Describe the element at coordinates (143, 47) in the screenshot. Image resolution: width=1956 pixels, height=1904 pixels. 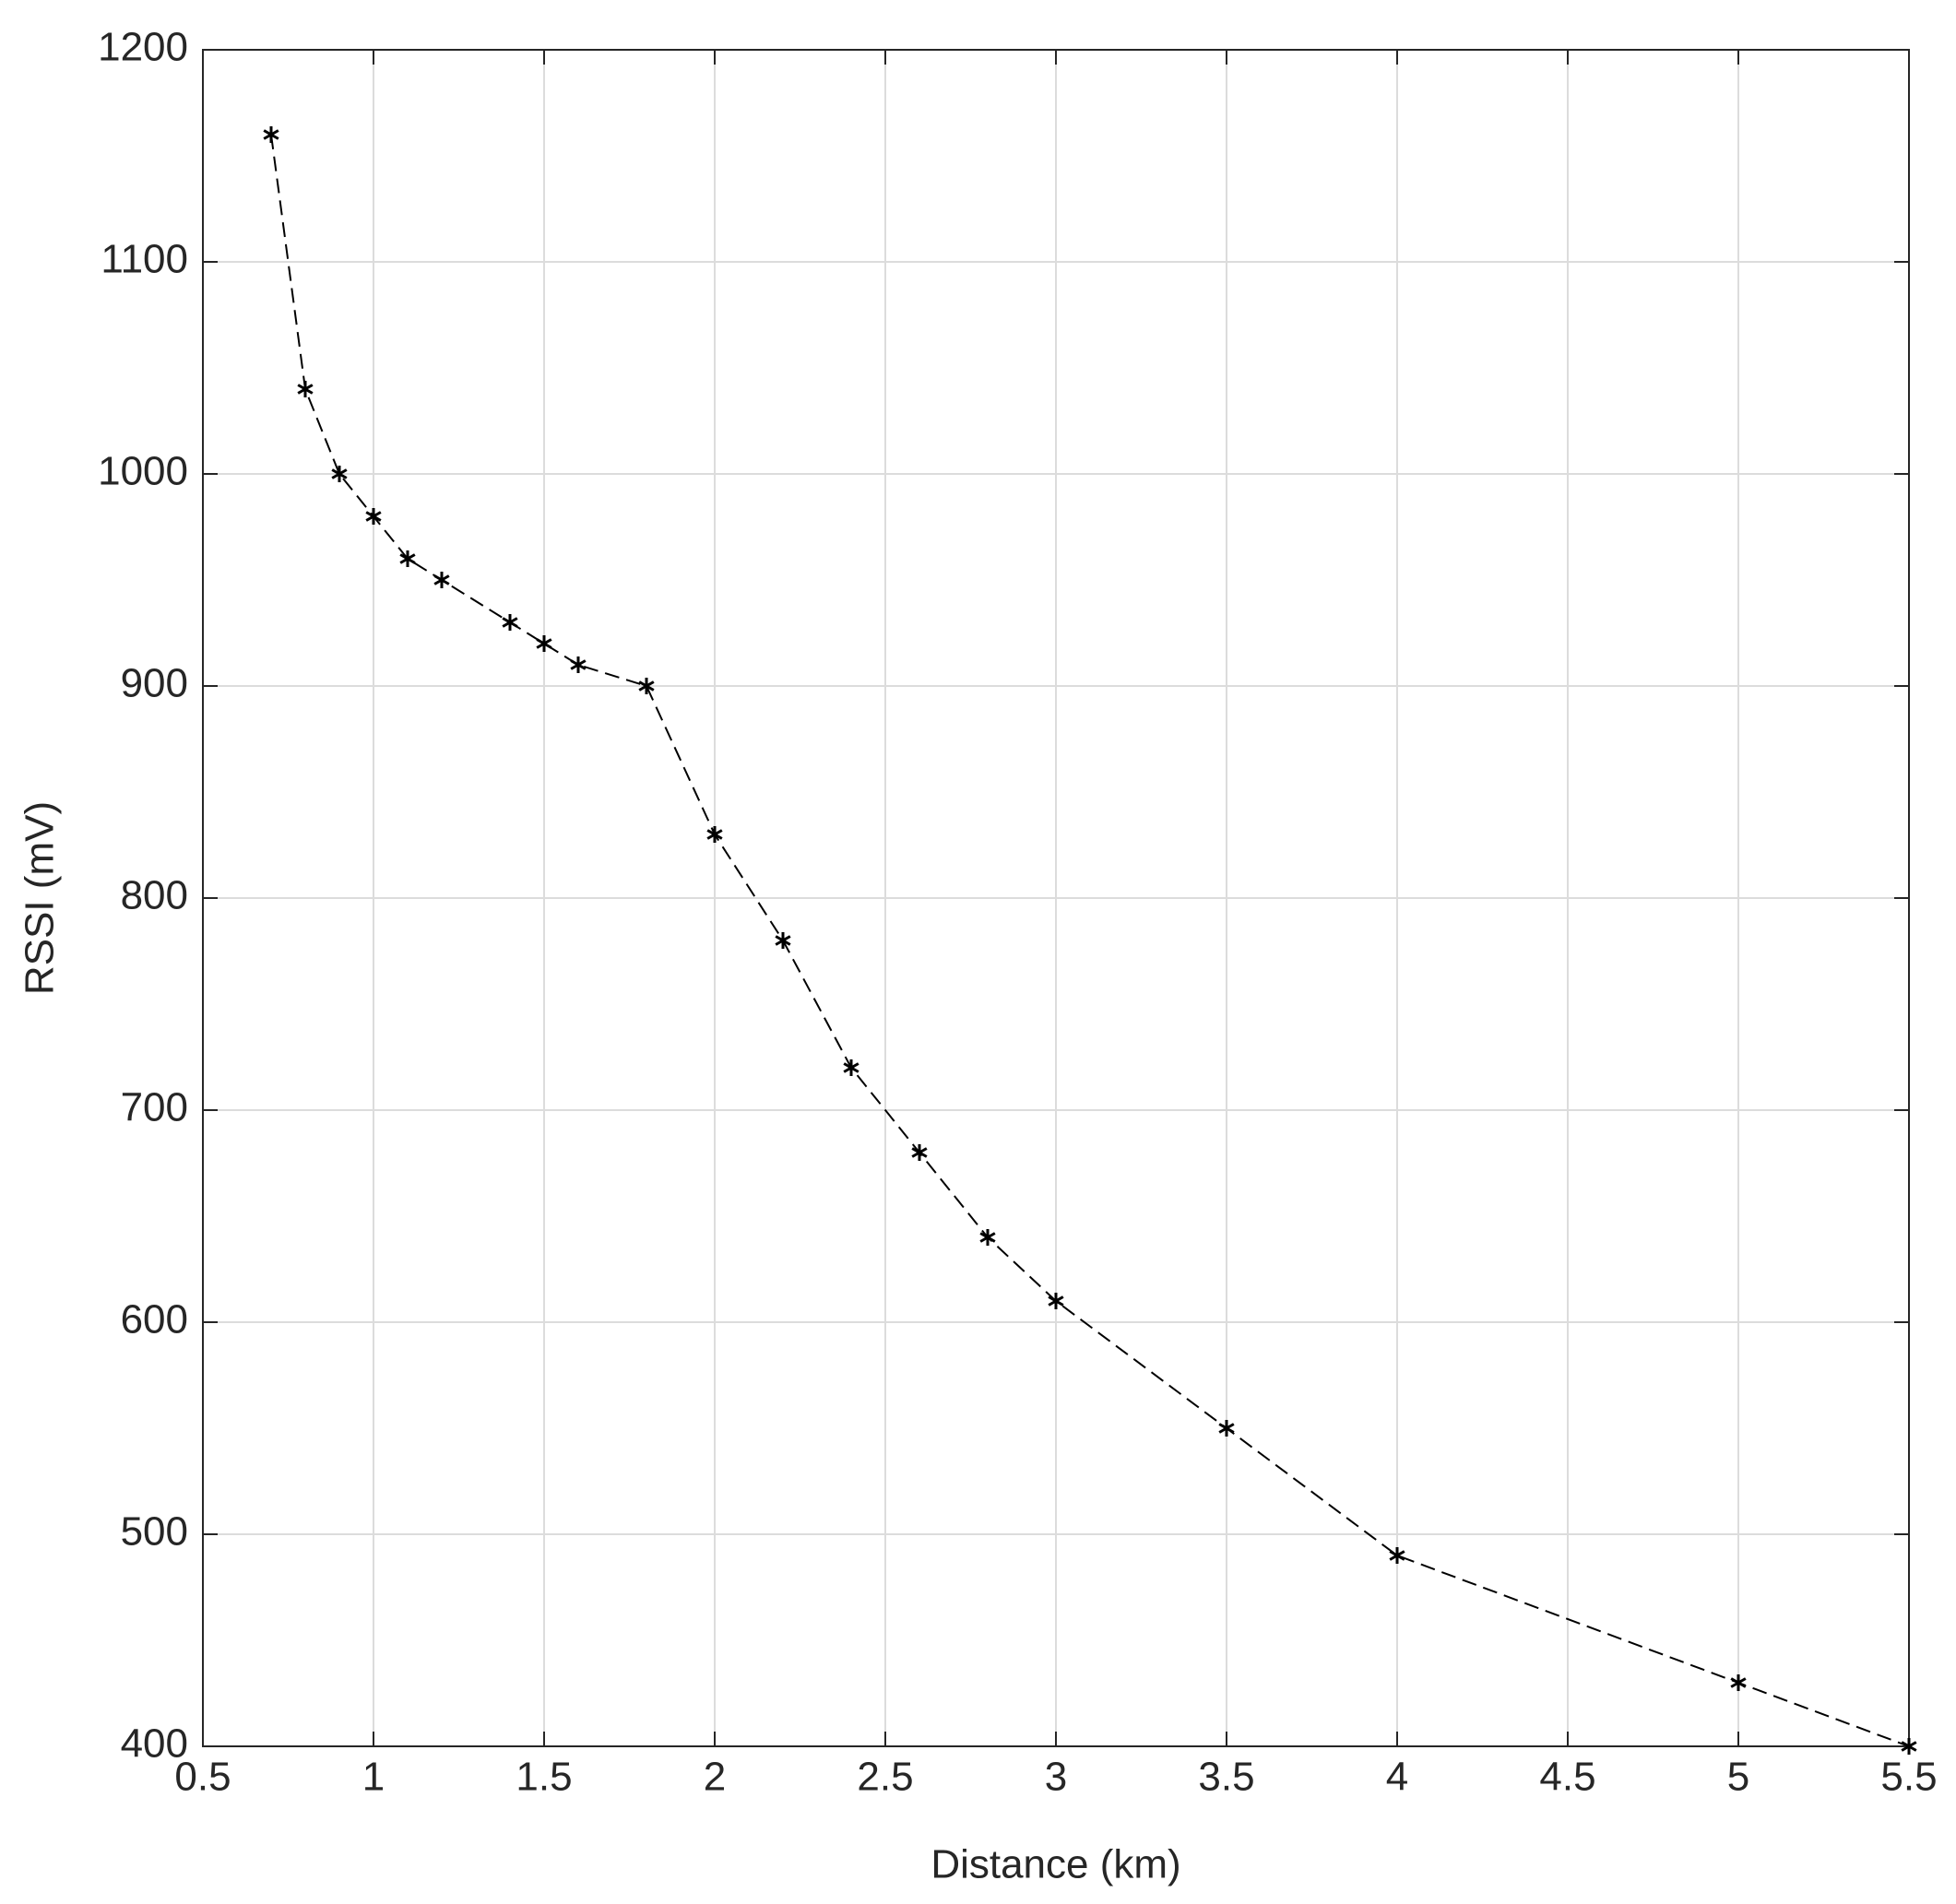
I see `y-tick-label: 1200` at that location.